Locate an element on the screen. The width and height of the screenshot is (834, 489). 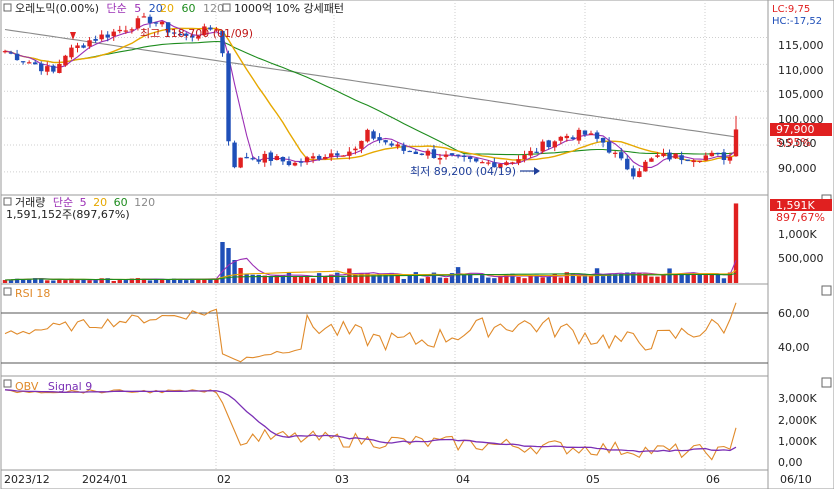
volume-moving-averages is located at coordinates (370, 269).